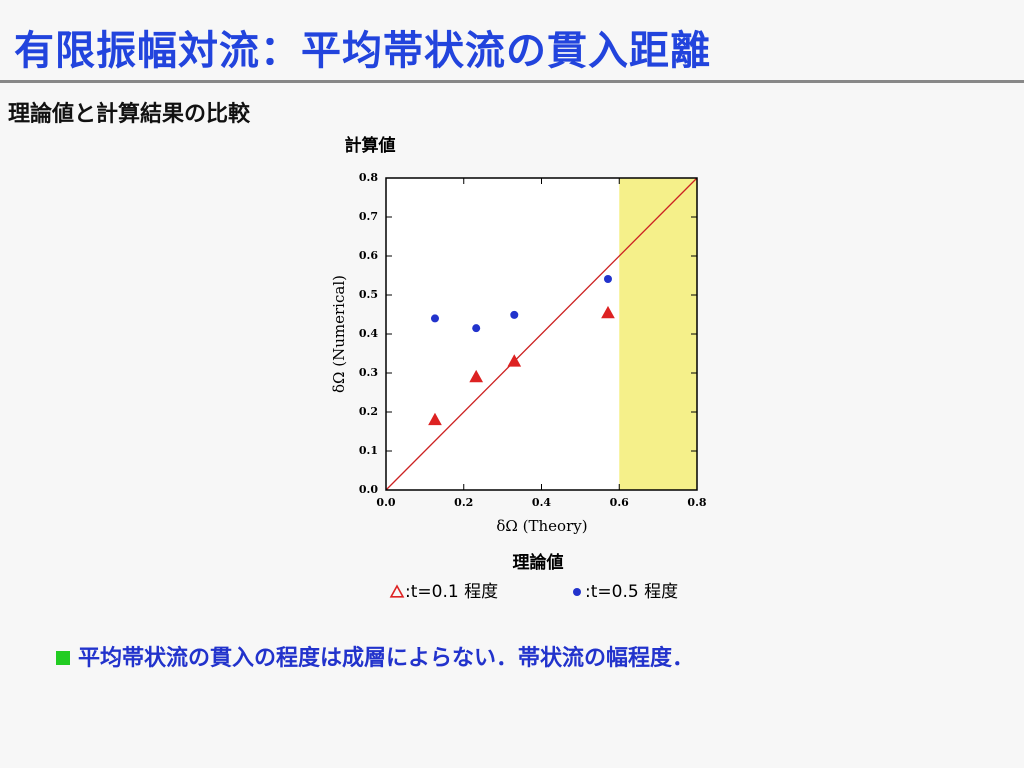 The height and width of the screenshot is (768, 1024). What do you see at coordinates (386, 658) in the screenshot?
I see `bullet-text: 平均帯状流の貫入の程度は成層によらない．帯状流の幅程度．` at bounding box center [386, 658].